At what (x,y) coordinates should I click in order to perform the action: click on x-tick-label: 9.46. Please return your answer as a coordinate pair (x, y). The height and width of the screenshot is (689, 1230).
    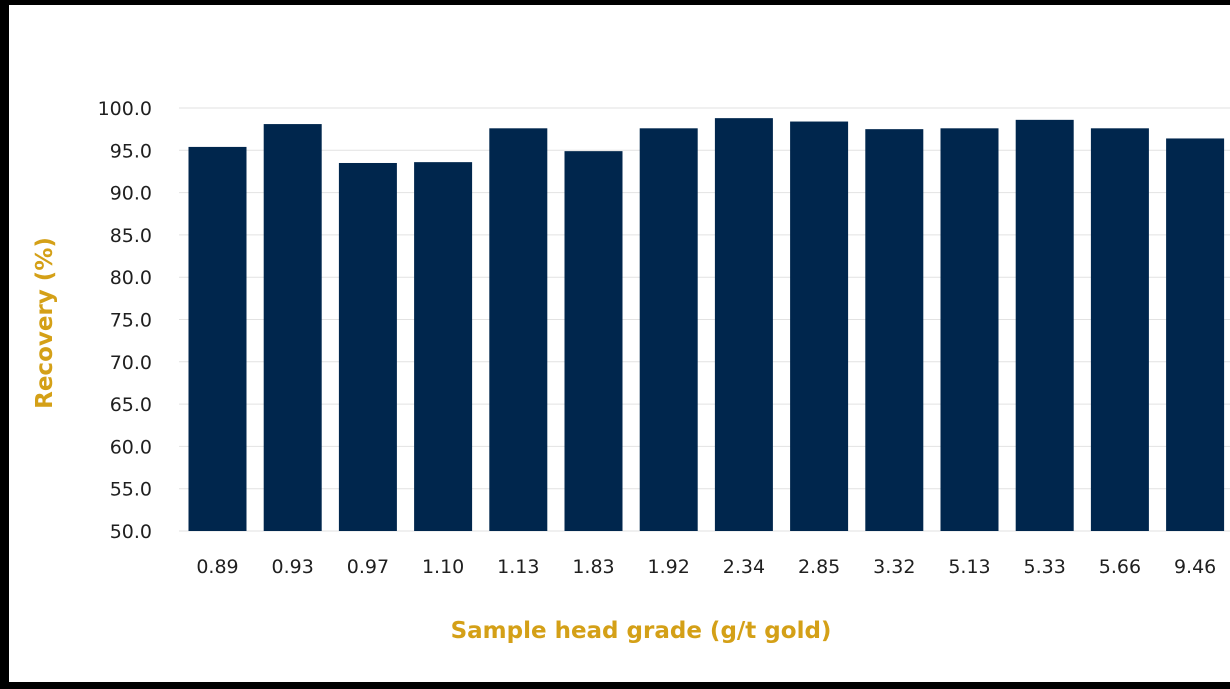
    Looking at the image, I should click on (1195, 567).